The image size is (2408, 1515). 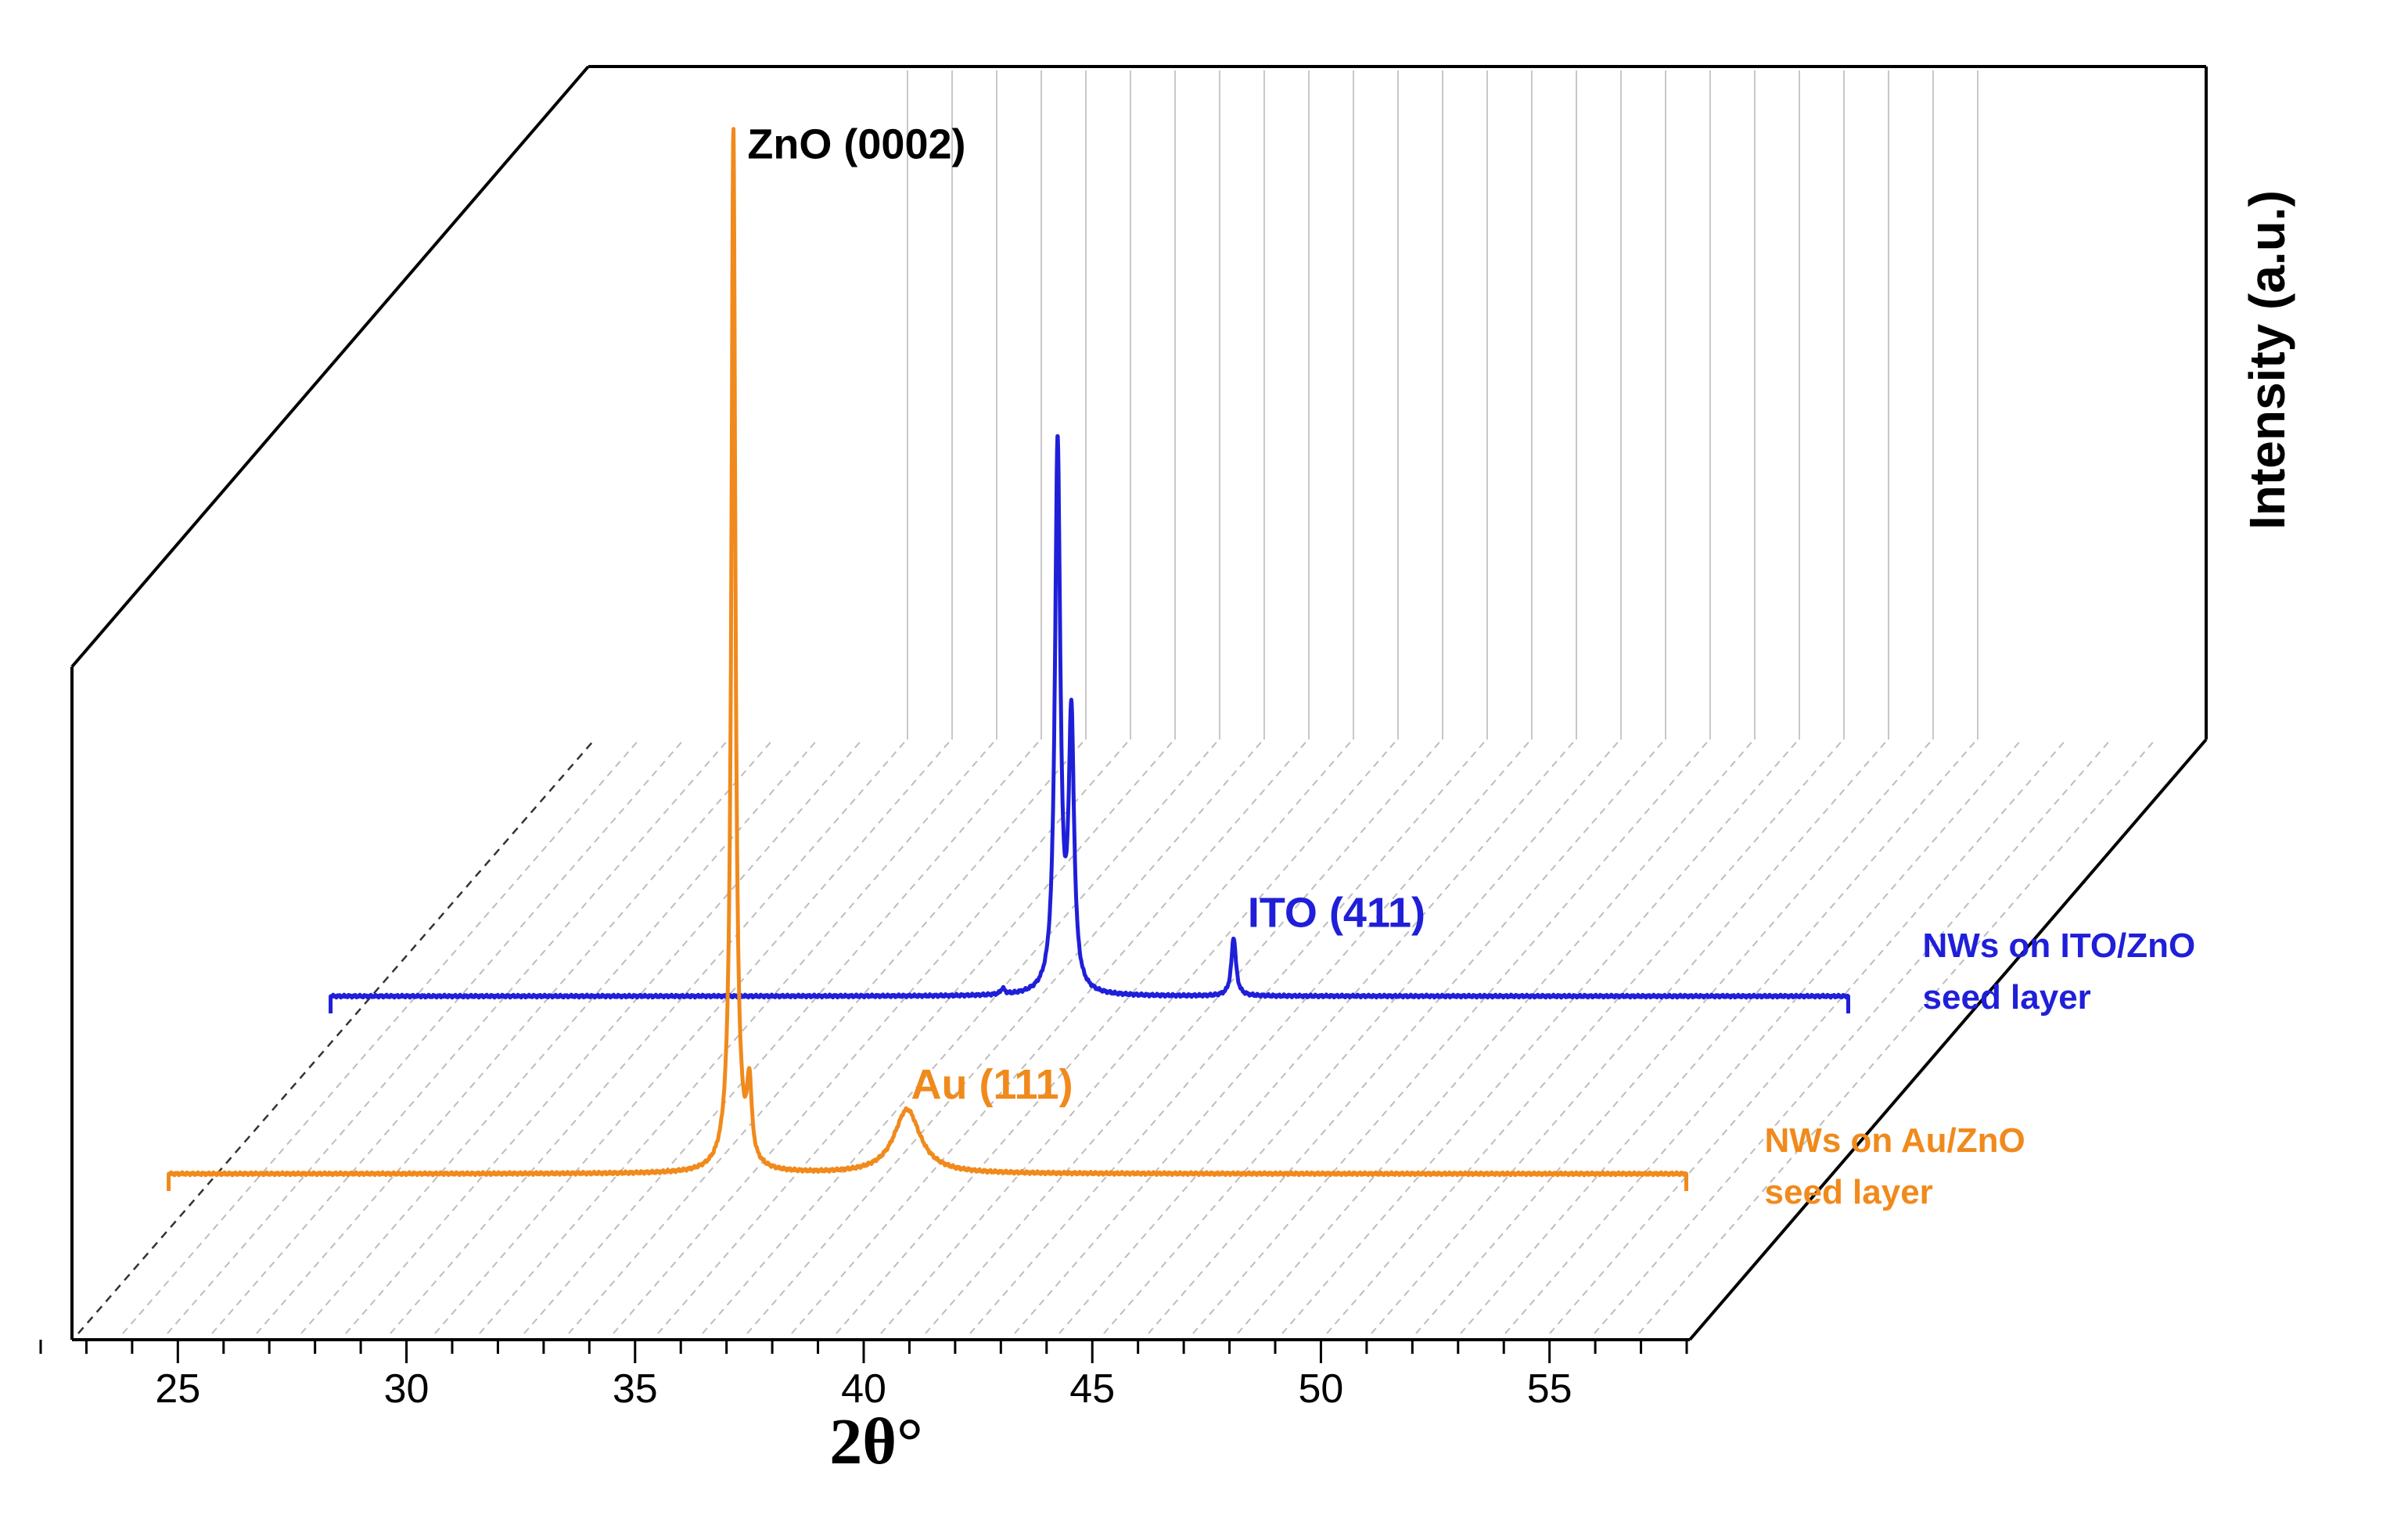 I want to click on x-tick-label: 55, so click(x=1549, y=1389).